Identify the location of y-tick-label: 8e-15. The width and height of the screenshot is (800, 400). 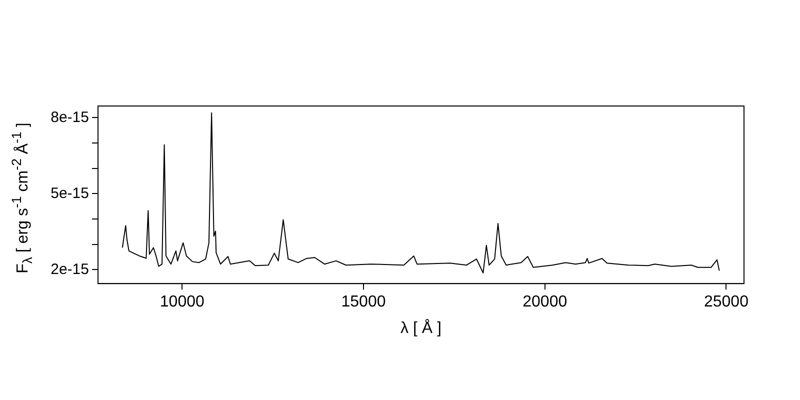
(69, 117).